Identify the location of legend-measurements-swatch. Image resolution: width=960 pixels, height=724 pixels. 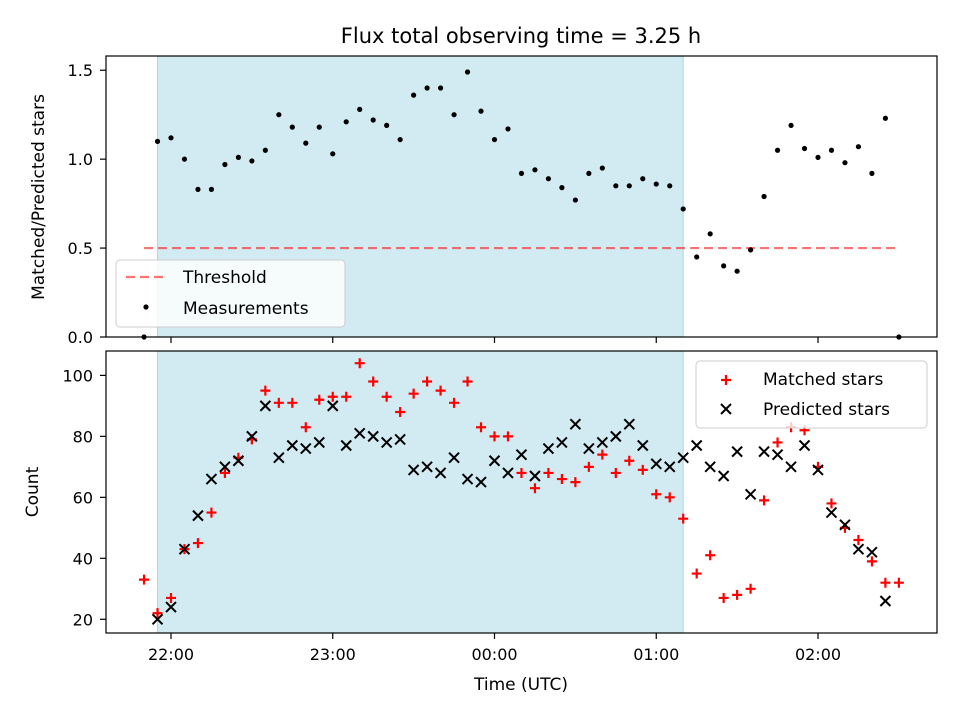
(146, 307).